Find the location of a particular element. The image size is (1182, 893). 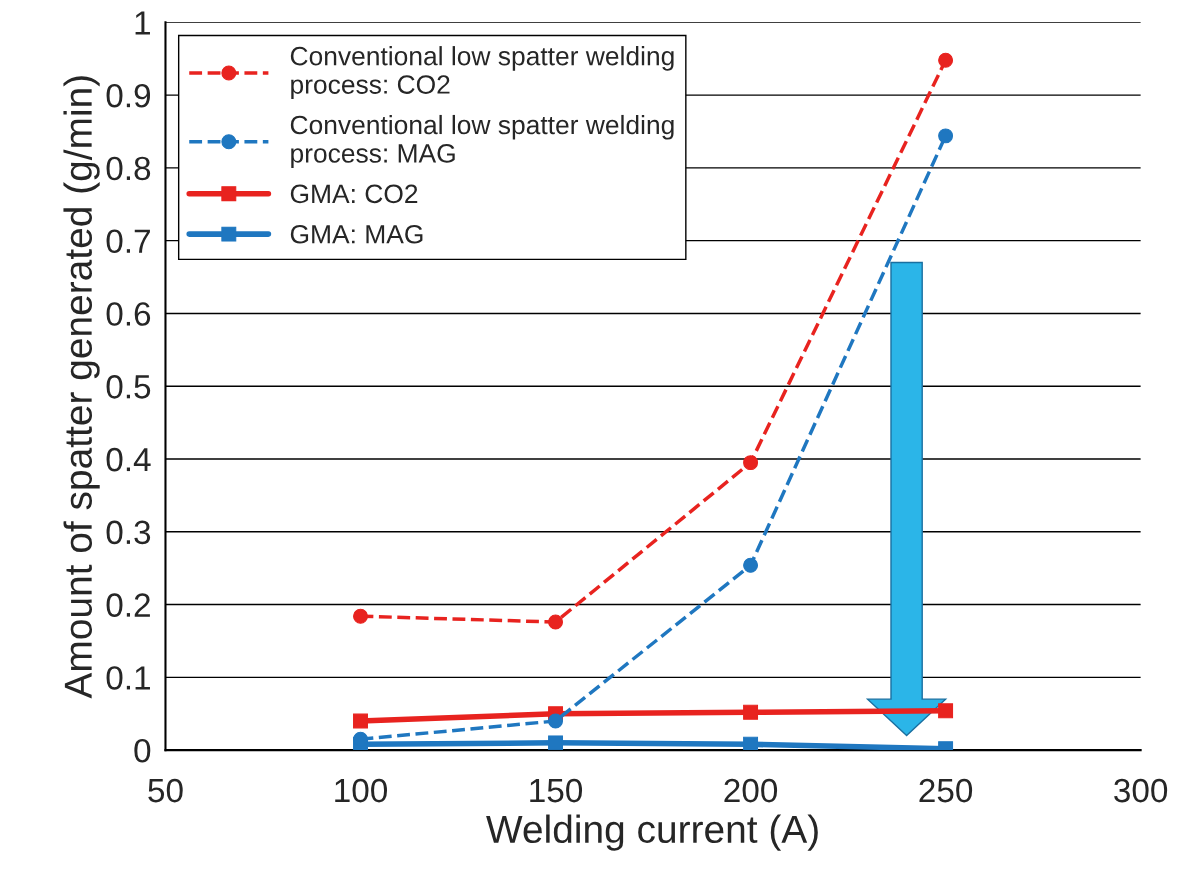

x-tick-label: 250 is located at coordinates (946, 790).